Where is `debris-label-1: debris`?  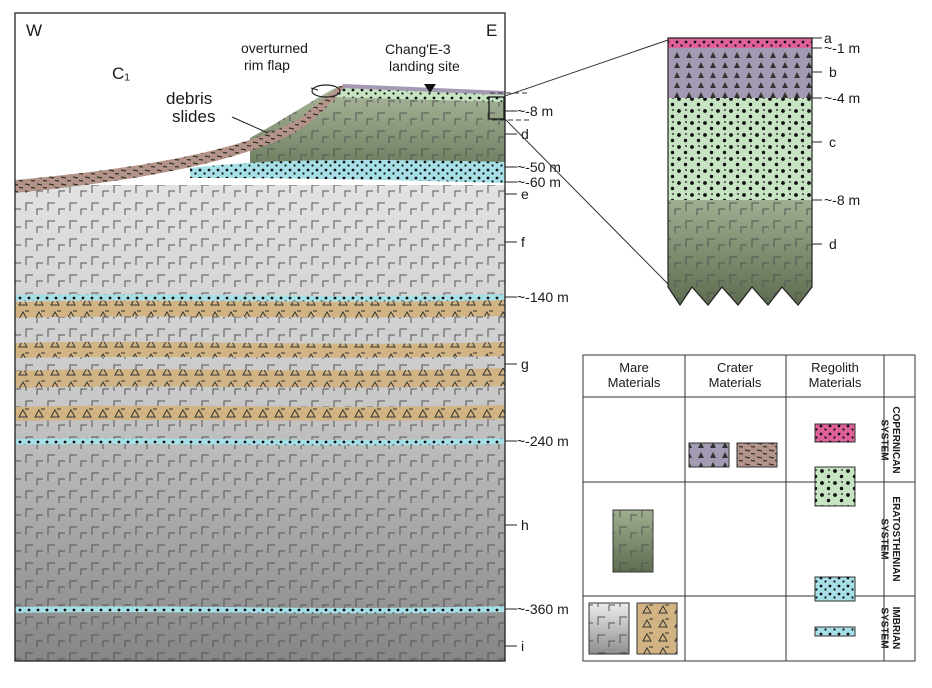 debris-label-1: debris is located at coordinates (189, 98).